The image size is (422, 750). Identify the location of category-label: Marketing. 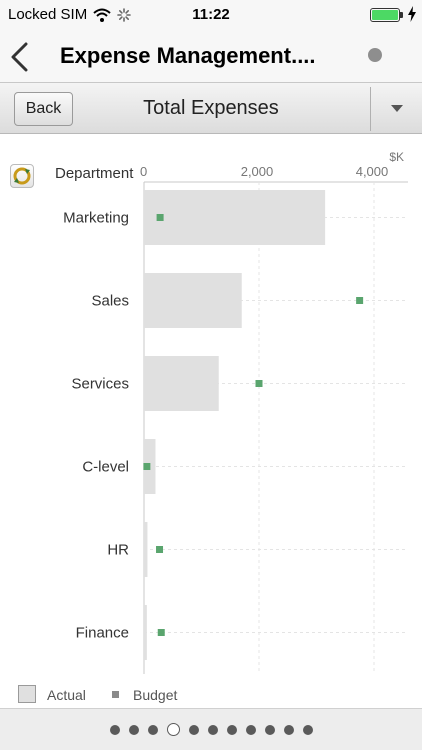
(96, 218).